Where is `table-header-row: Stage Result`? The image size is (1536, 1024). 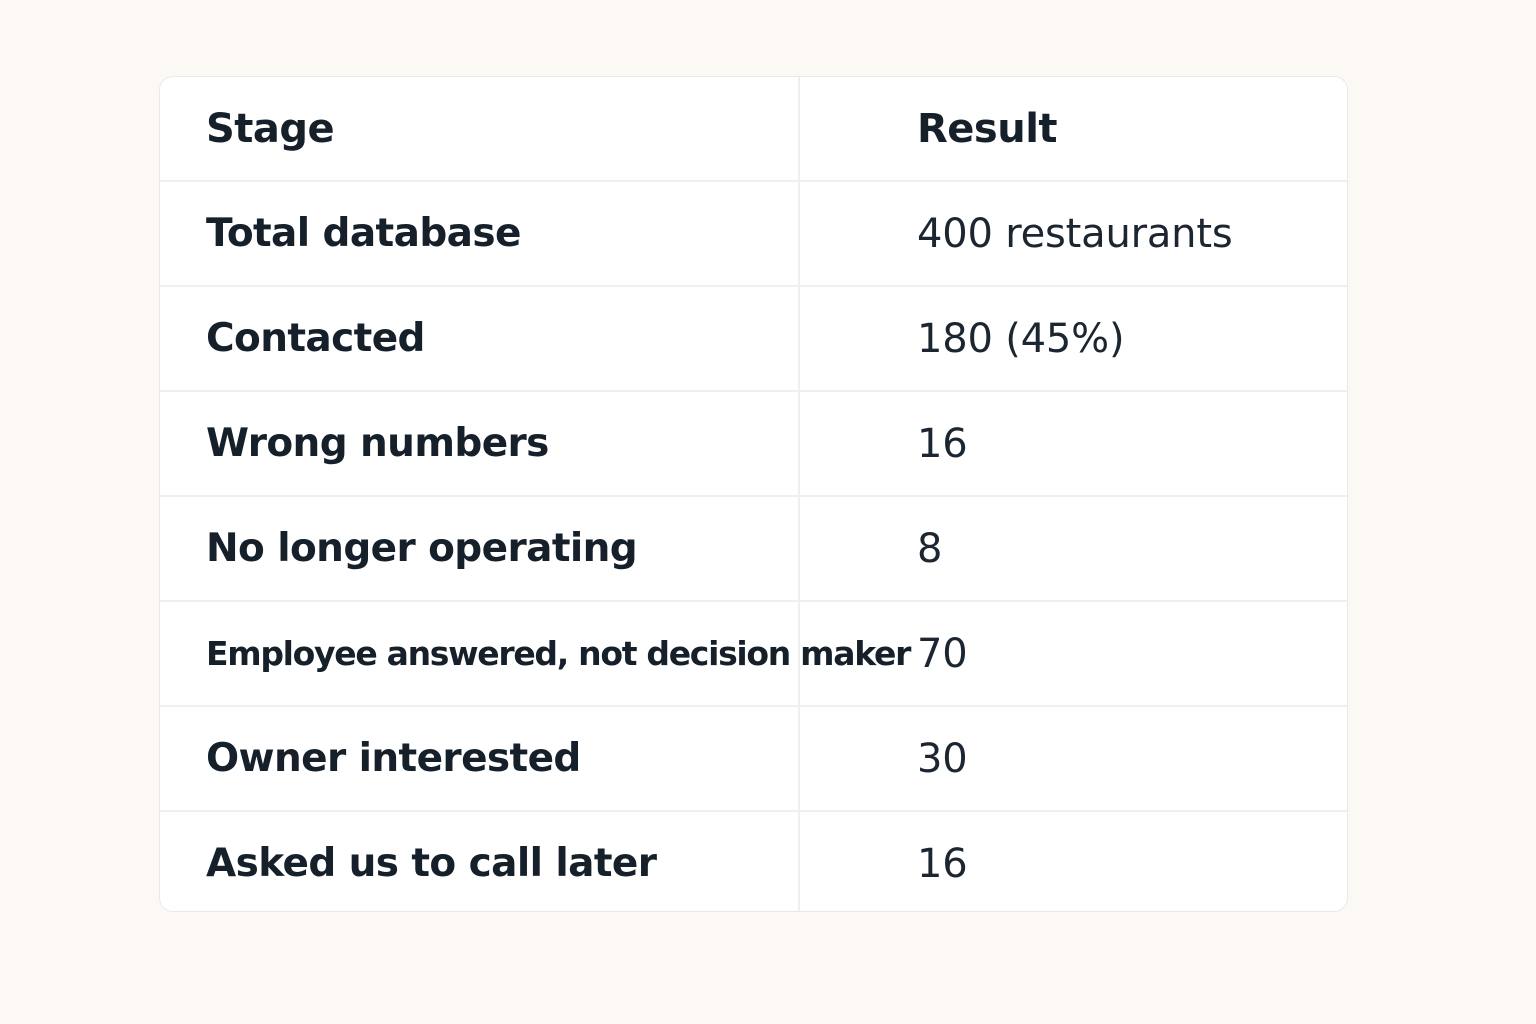 table-header-row: Stage Result is located at coordinates (753, 129).